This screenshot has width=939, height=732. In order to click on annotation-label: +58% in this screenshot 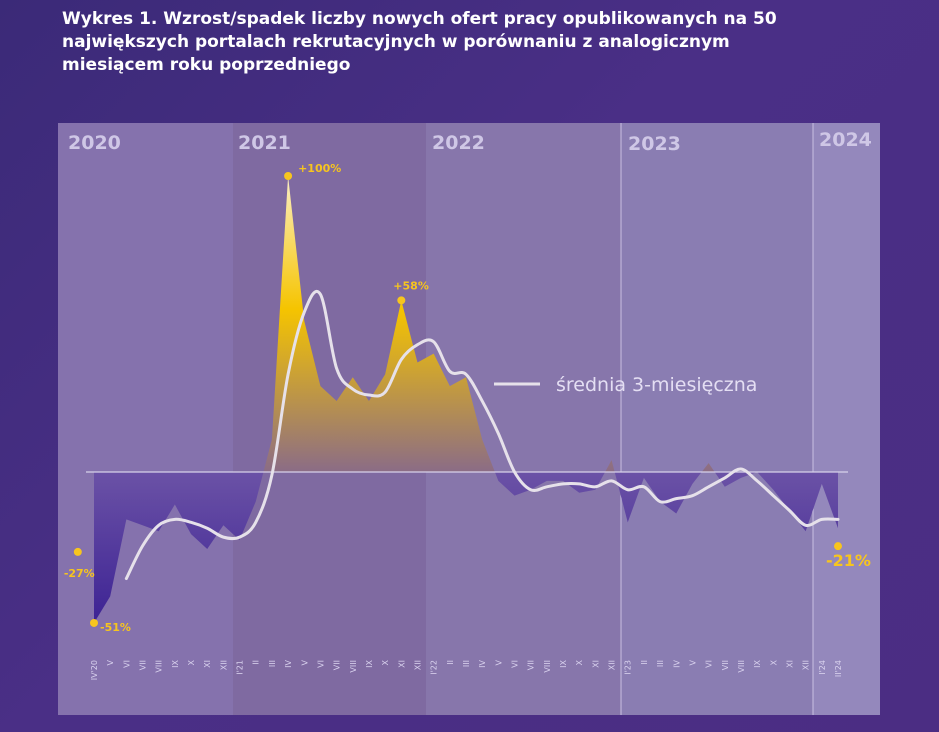, I will do `click(411, 285)`.